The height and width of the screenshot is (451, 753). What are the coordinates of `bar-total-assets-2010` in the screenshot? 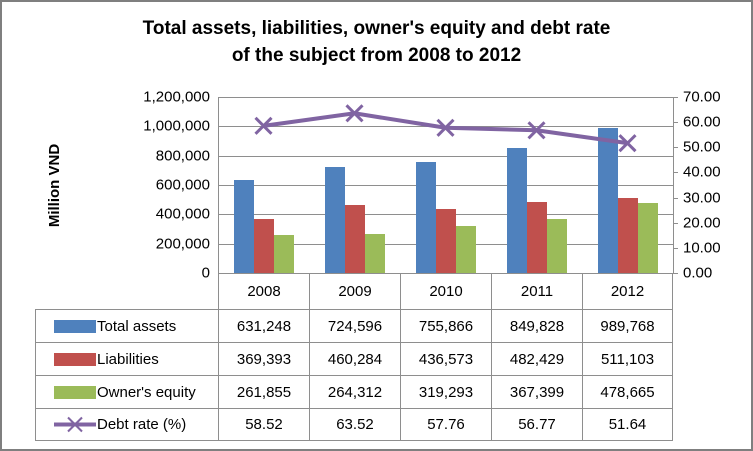 It's located at (425, 217).